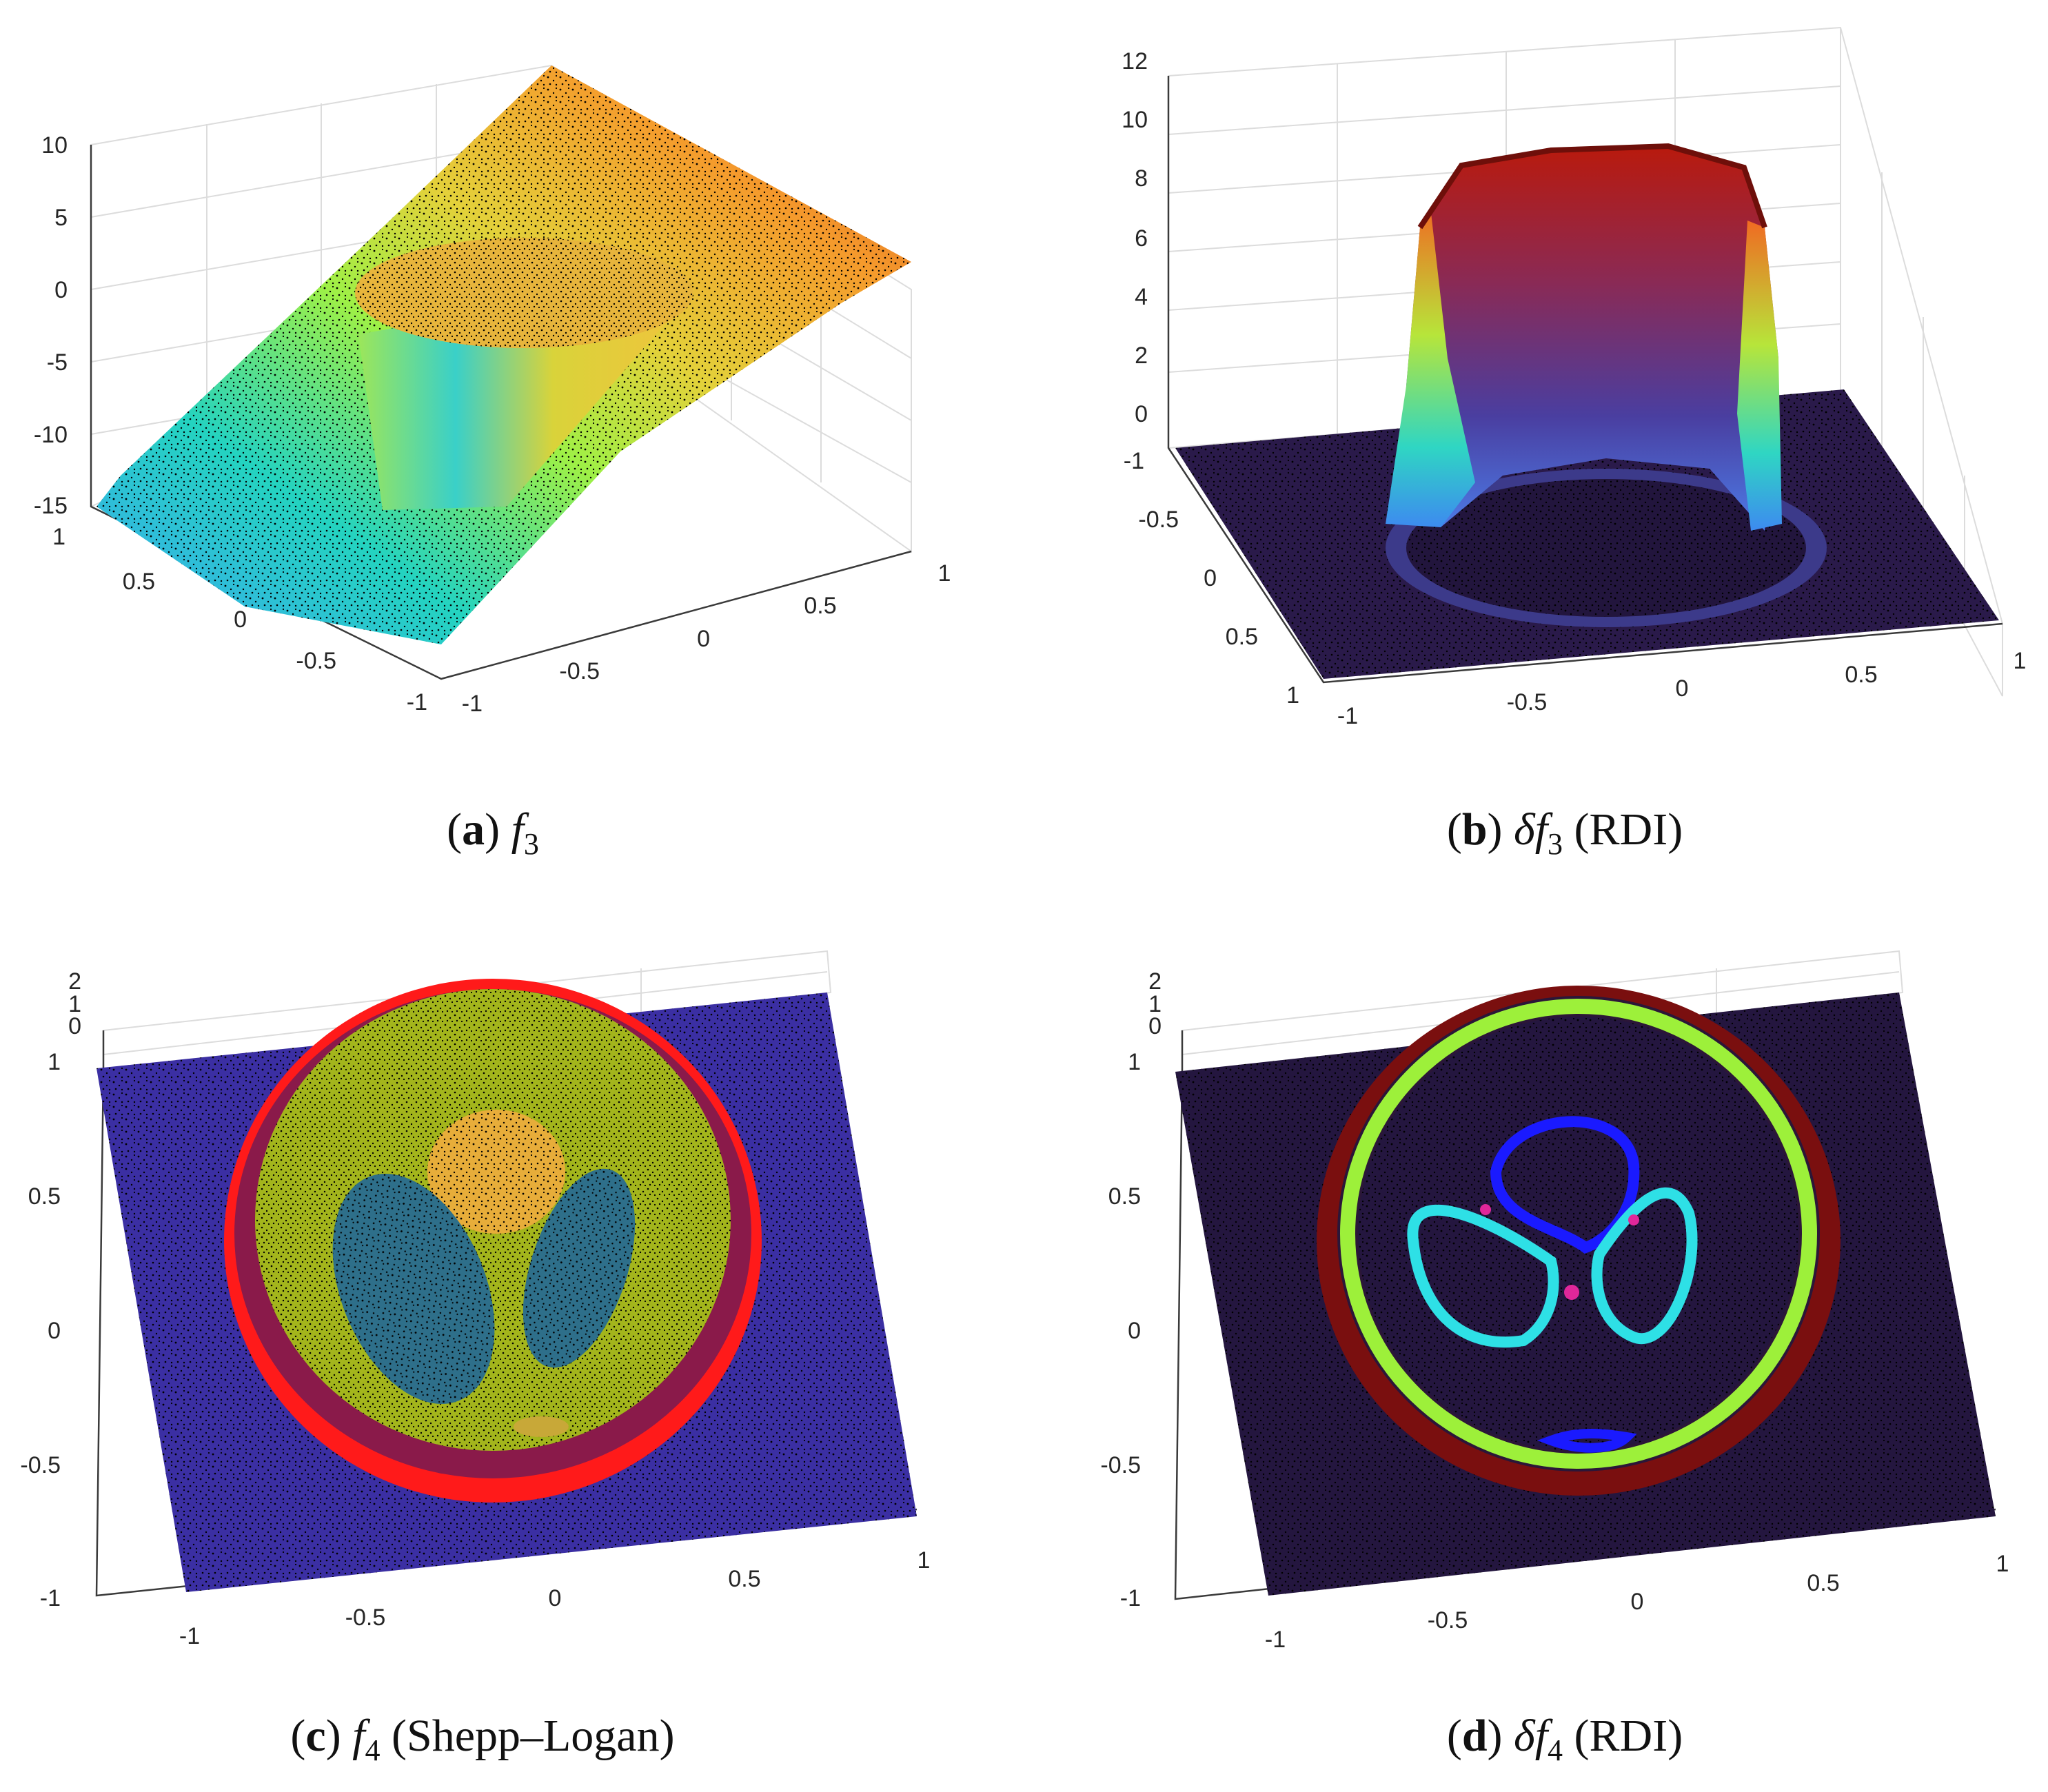 The width and height of the screenshot is (2048, 1792). Describe the element at coordinates (1141, 297) in the screenshot. I see `z-tick: 4` at that location.